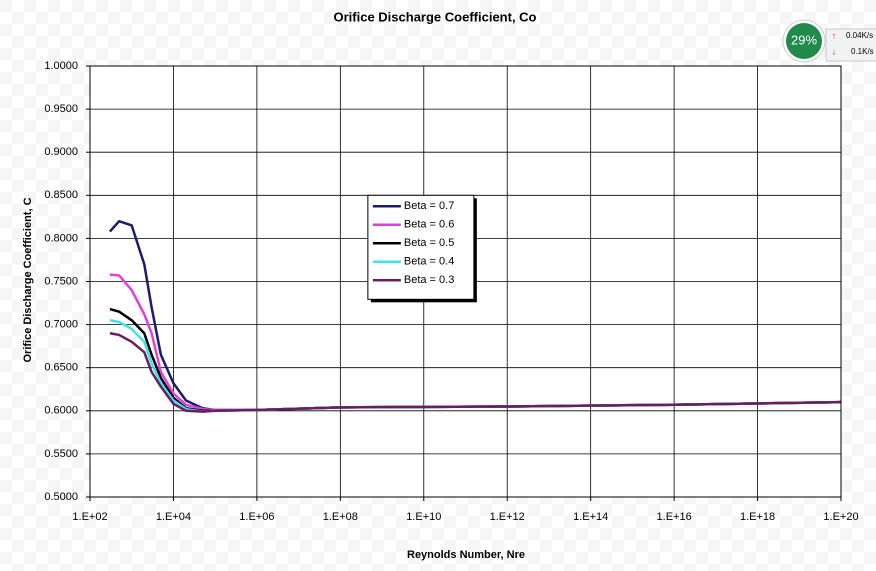 This screenshot has width=876, height=571. What do you see at coordinates (61, 195) in the screenshot?
I see `y-tick-label: 0.8500` at bounding box center [61, 195].